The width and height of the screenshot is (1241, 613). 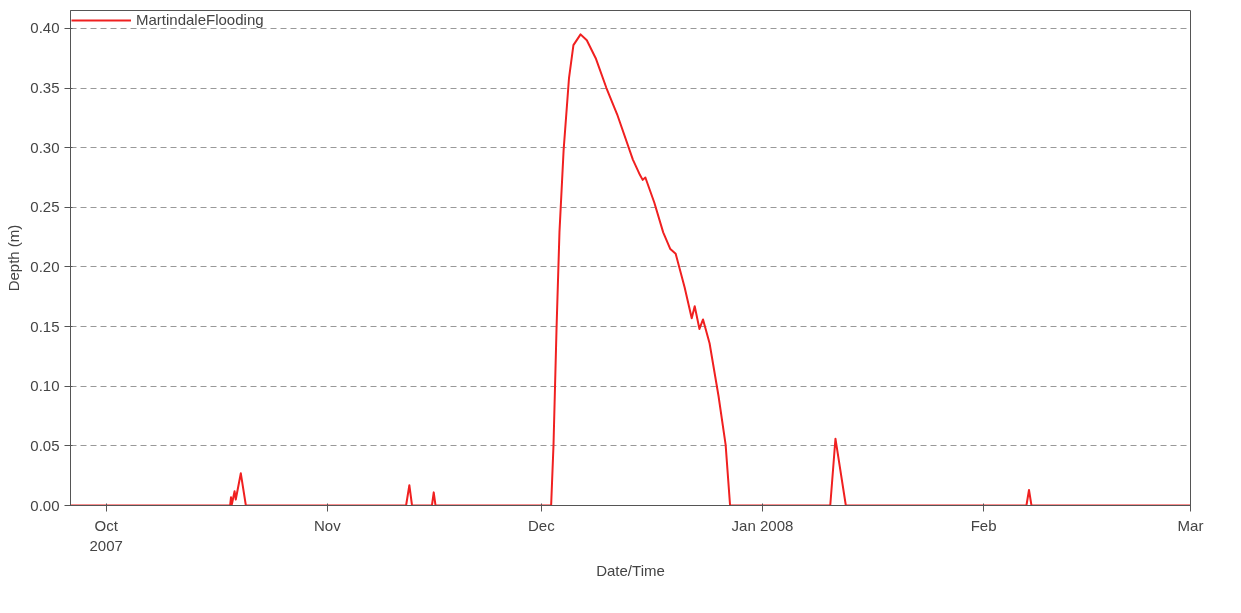 I want to click on y-tick-label: 0.05, so click(x=45, y=445).